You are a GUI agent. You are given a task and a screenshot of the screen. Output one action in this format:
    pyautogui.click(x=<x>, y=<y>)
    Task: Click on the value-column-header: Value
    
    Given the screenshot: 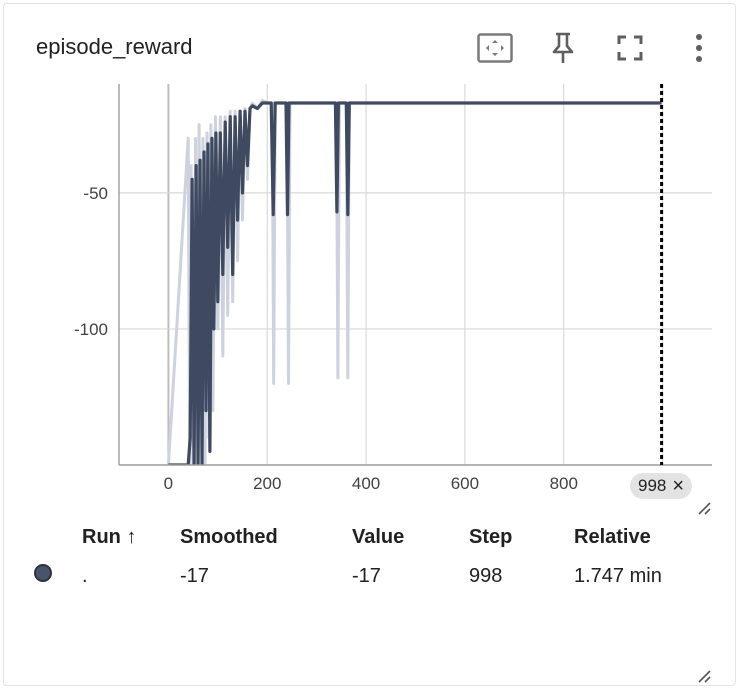 What is the action you would take?
    pyautogui.click(x=378, y=536)
    